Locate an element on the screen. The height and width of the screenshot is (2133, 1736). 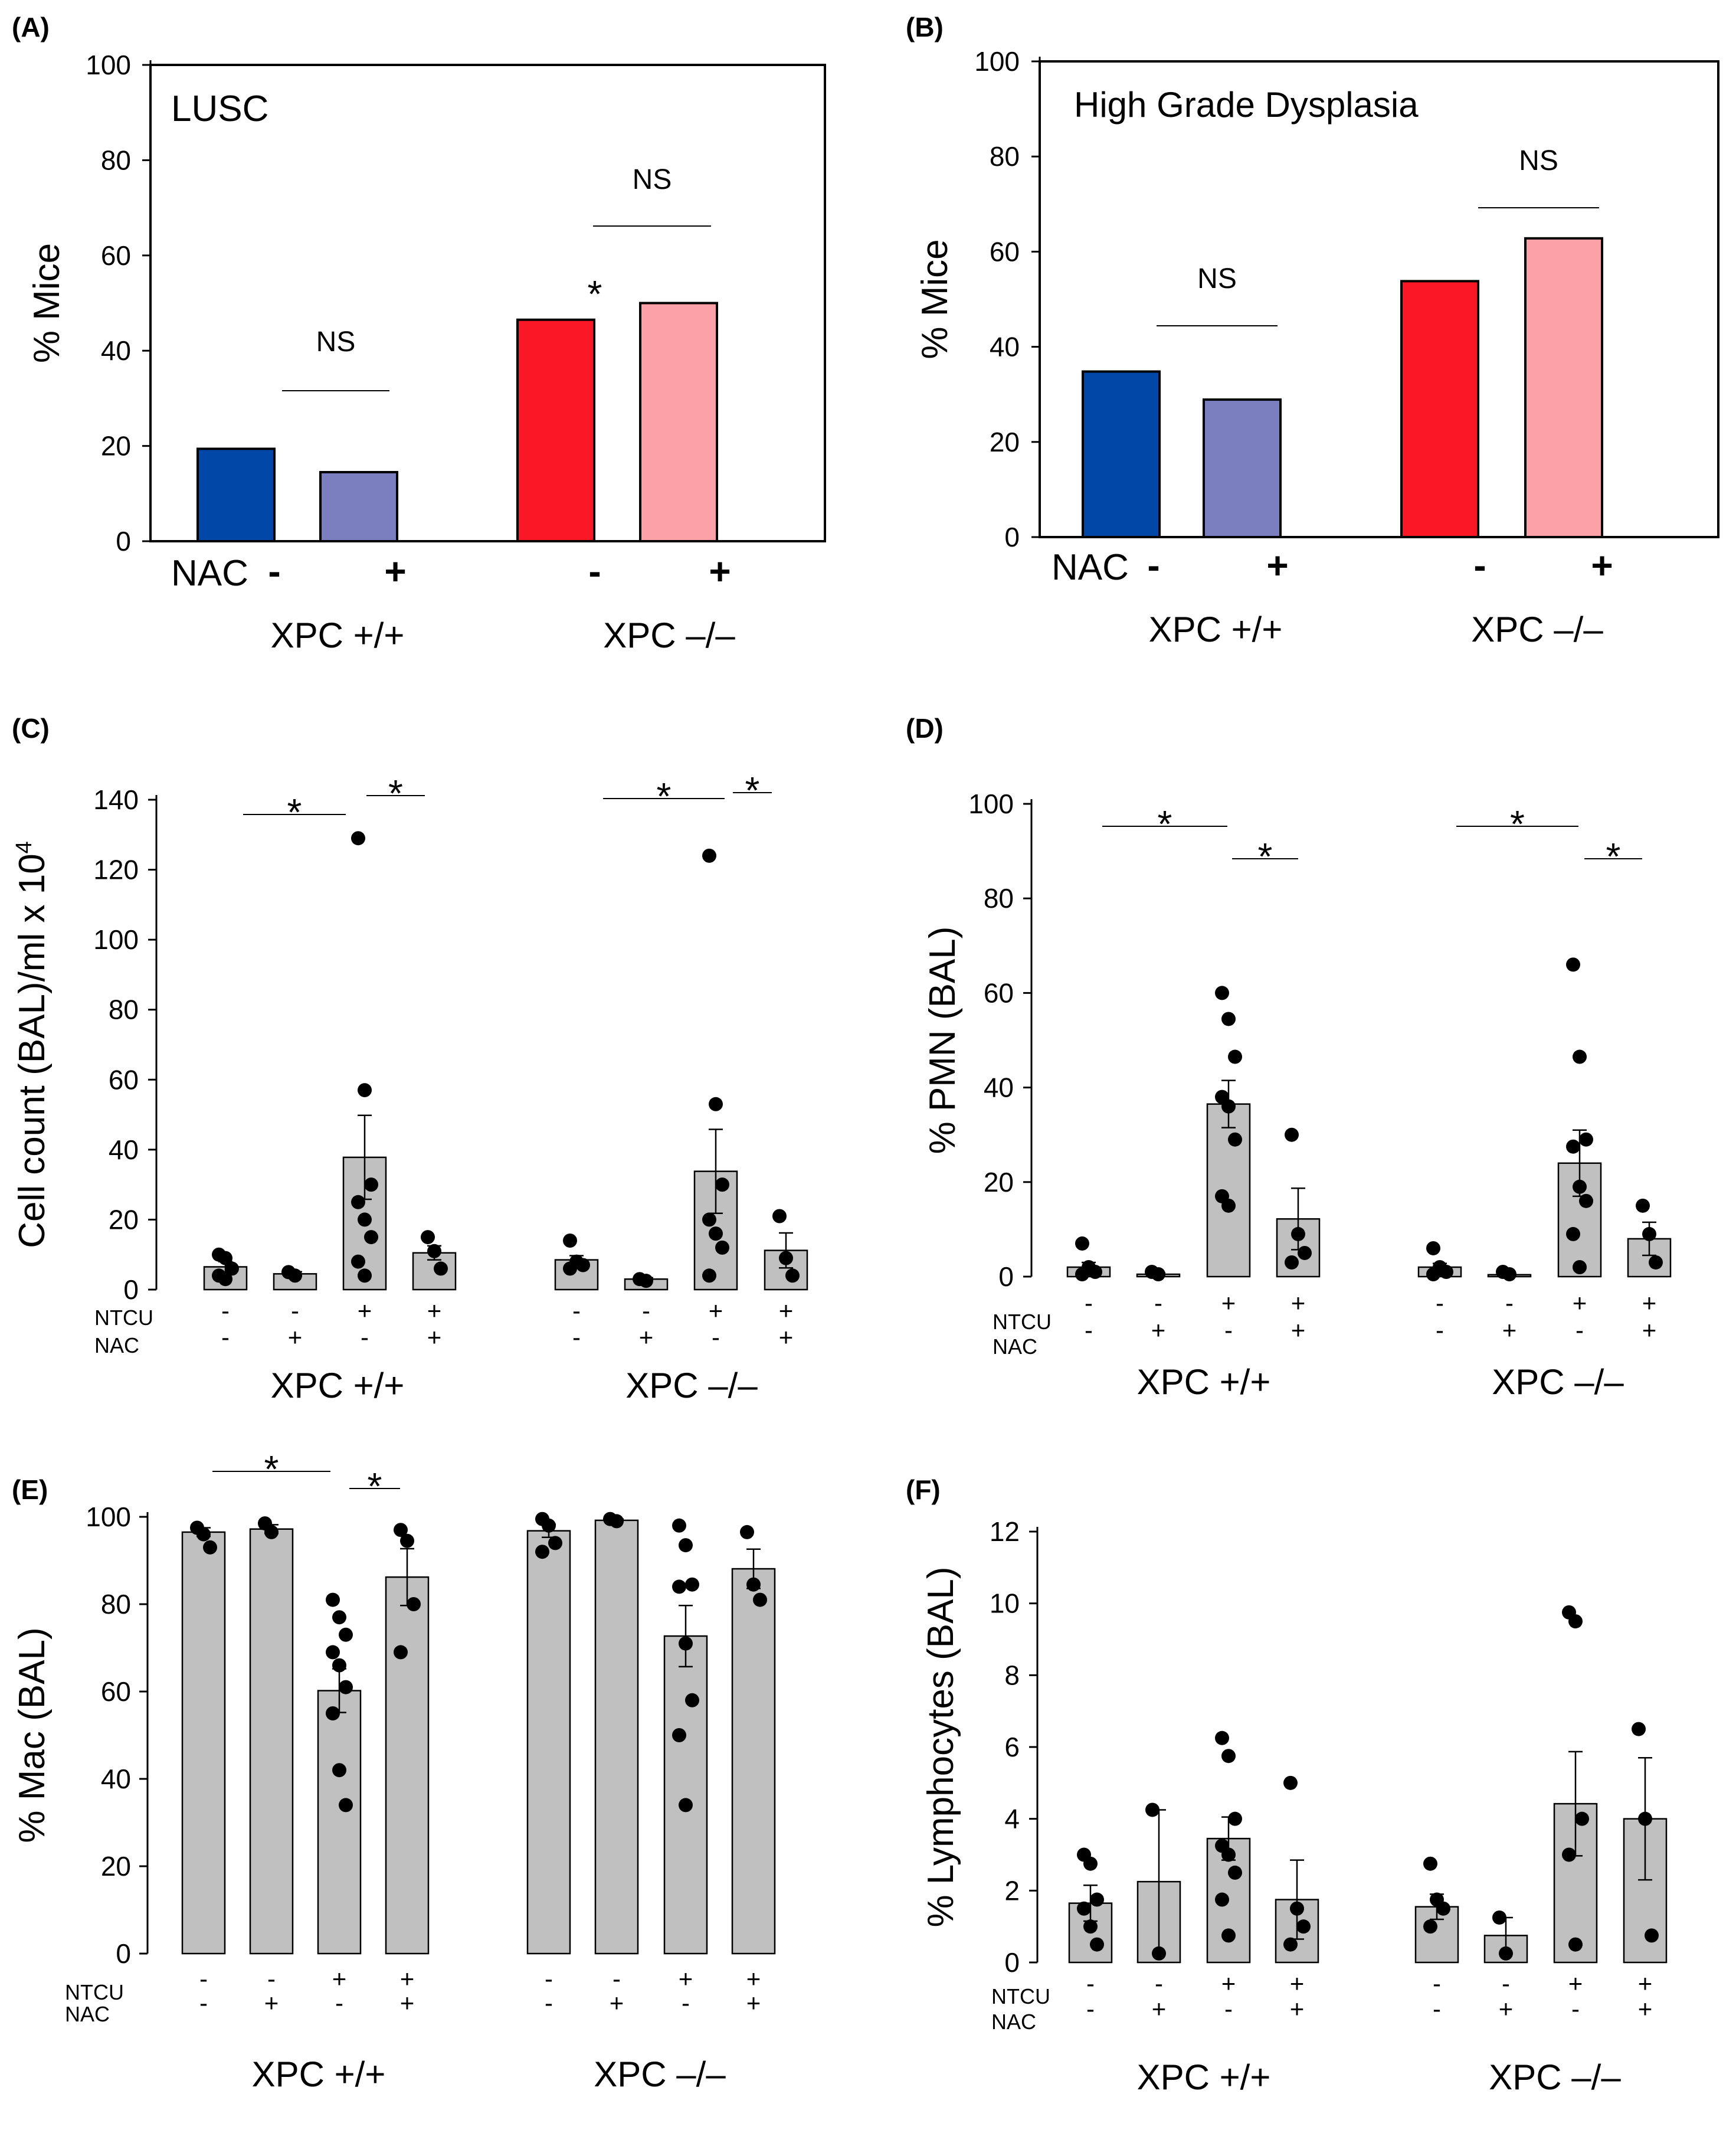
y-axis-label: % Mice is located at coordinates (47, 303).